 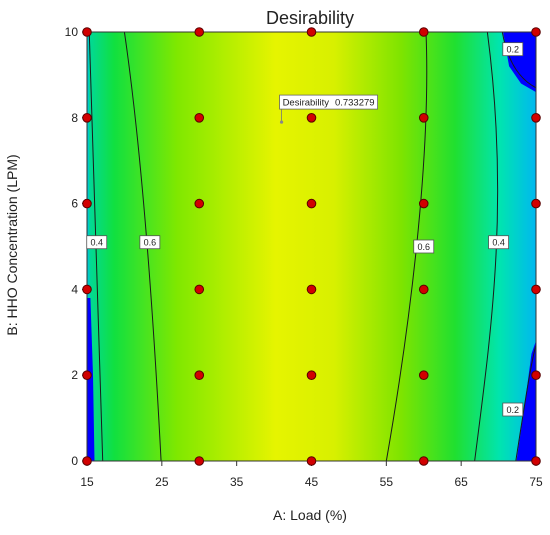 What do you see at coordinates (387, 482) in the screenshot?
I see `x-tick-label: 55` at bounding box center [387, 482].